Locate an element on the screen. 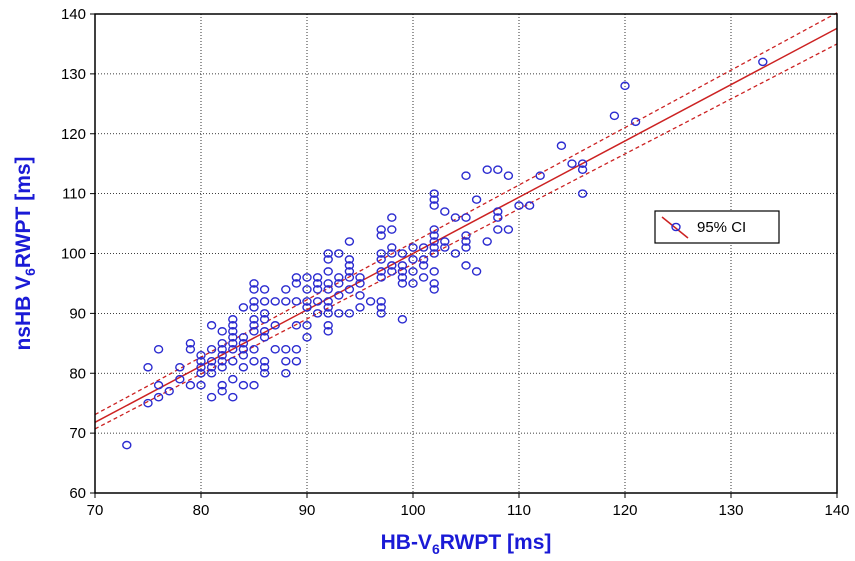 The width and height of the screenshot is (855, 561). x-tick-label: 140 is located at coordinates (836, 510).